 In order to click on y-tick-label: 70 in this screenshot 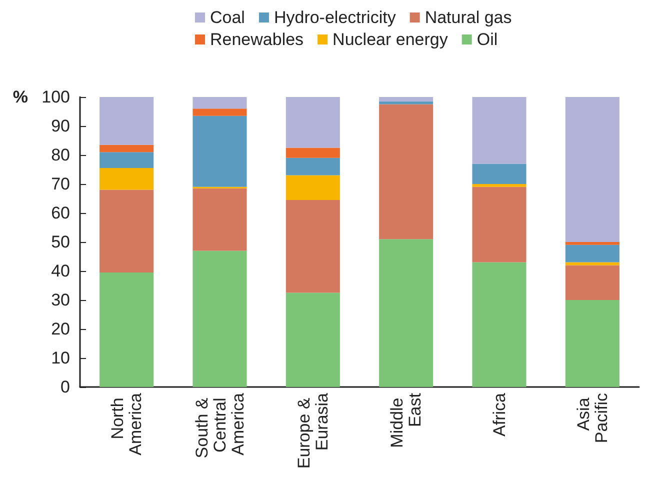, I will do `click(60, 184)`.